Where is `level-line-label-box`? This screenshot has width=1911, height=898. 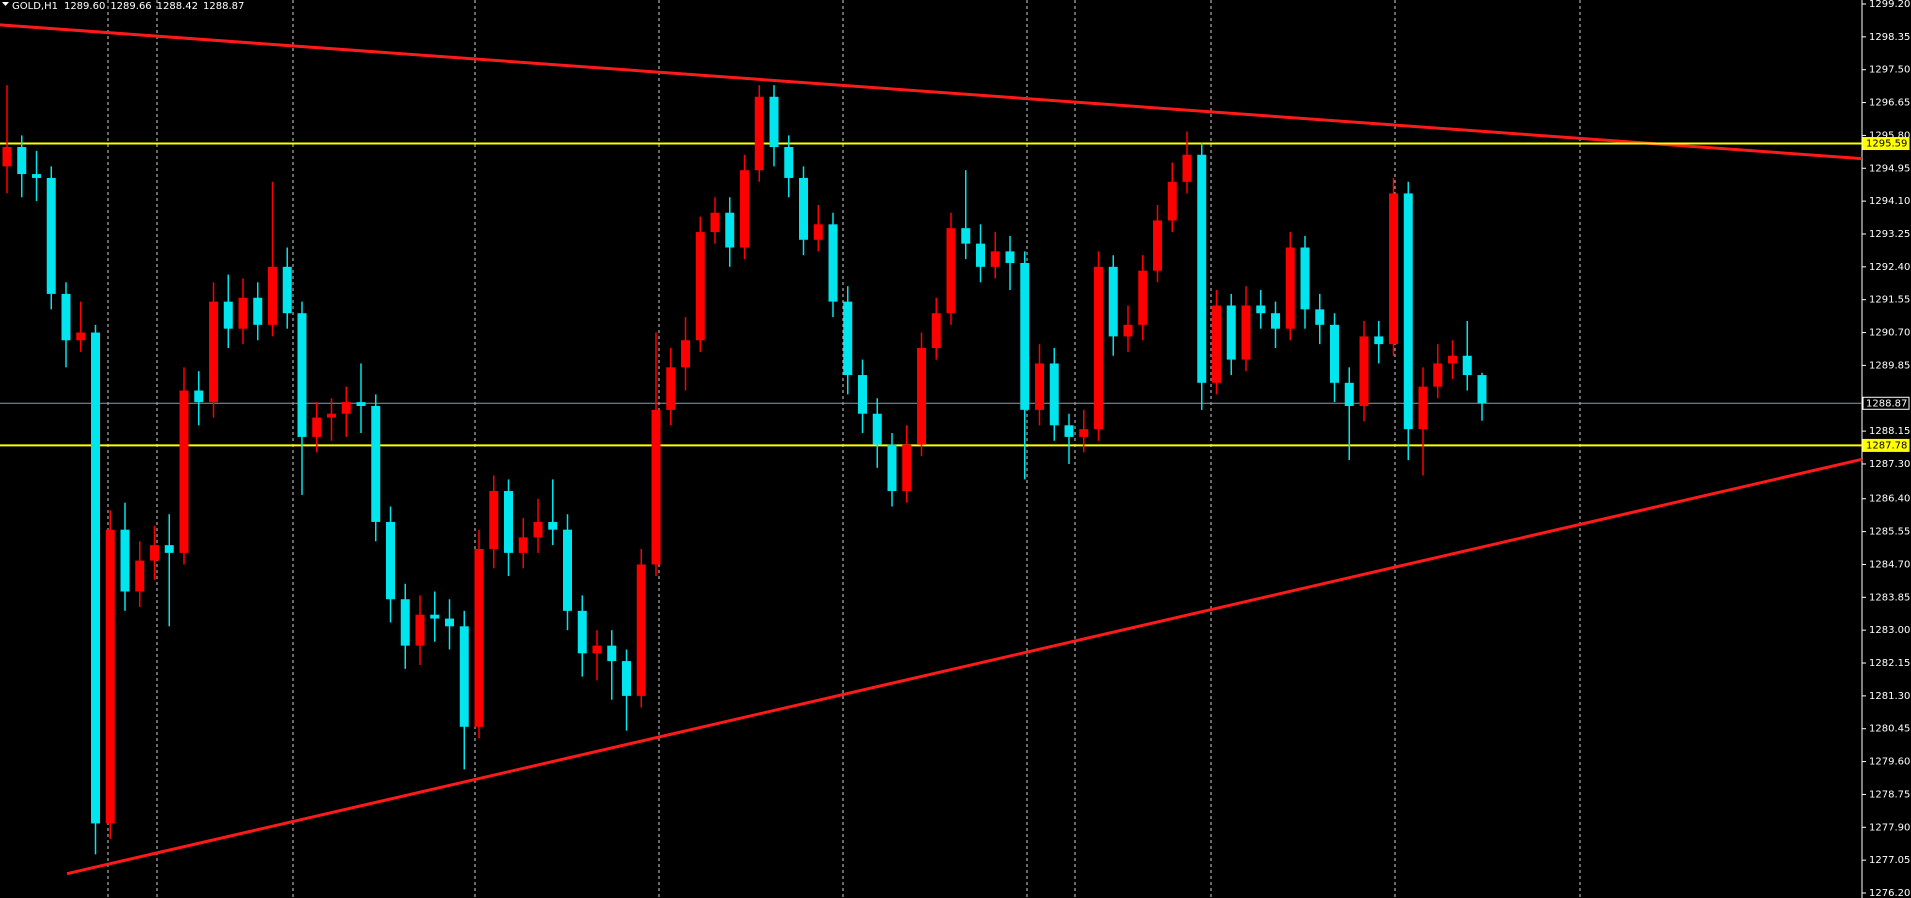 level-line-label-box is located at coordinates (1886, 144).